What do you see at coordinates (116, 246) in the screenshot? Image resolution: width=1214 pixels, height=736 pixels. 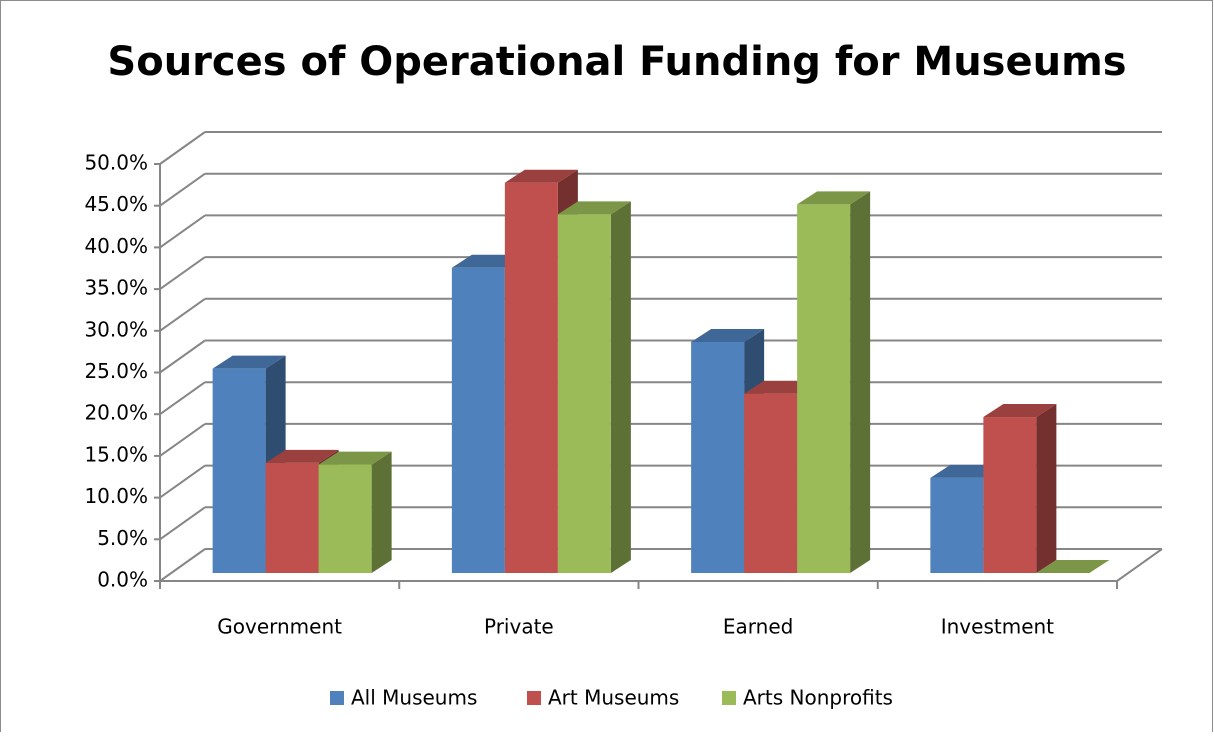 I see `y-tick-label: 40.0%` at bounding box center [116, 246].